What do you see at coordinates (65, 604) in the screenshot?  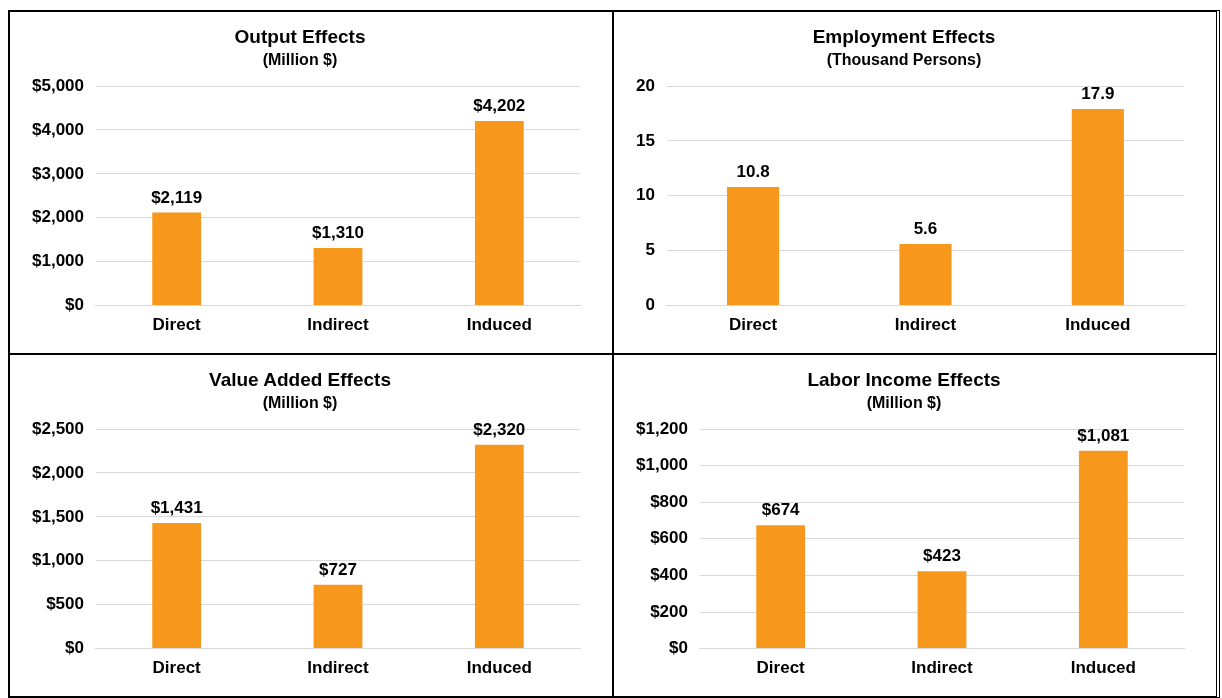 I see `y-tick-label: $500` at bounding box center [65, 604].